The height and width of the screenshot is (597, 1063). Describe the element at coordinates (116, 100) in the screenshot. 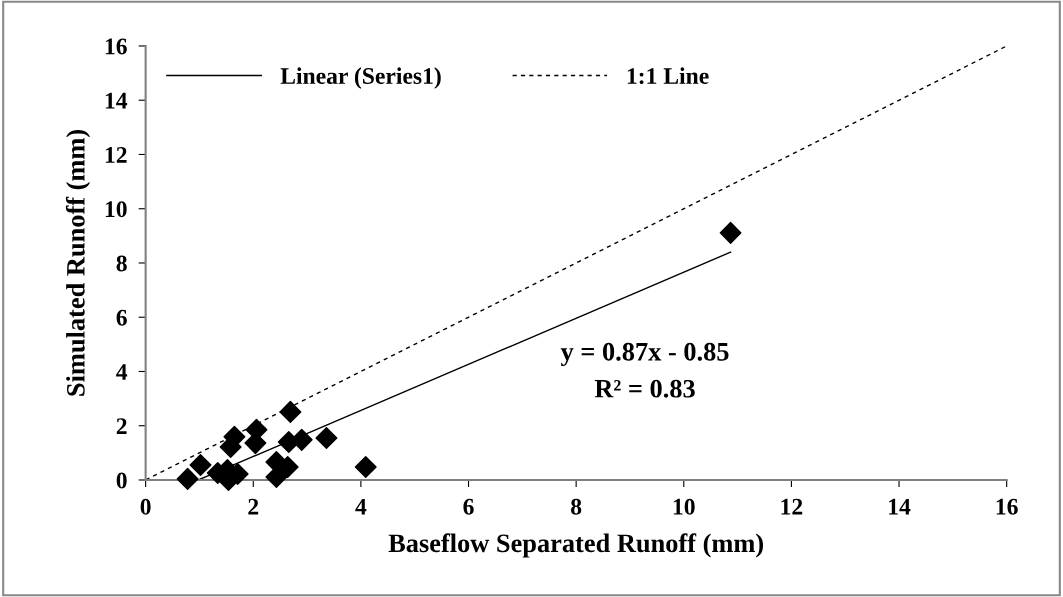

I see `y-tick-label: 14` at that location.